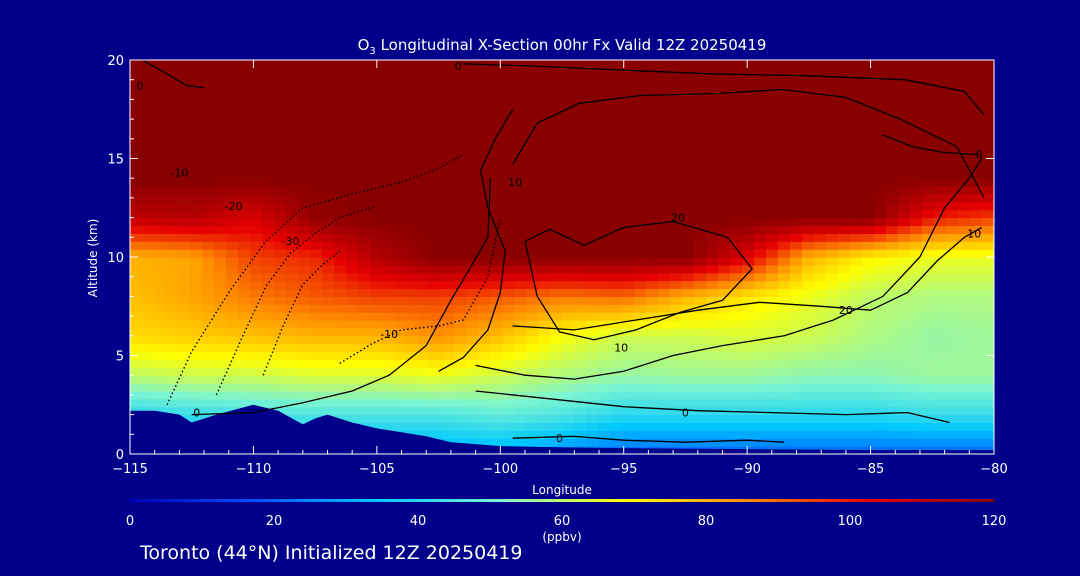 The height and width of the screenshot is (576, 1080). What do you see at coordinates (724, 89) in the screenshot?
I see `contour-line` at bounding box center [724, 89].